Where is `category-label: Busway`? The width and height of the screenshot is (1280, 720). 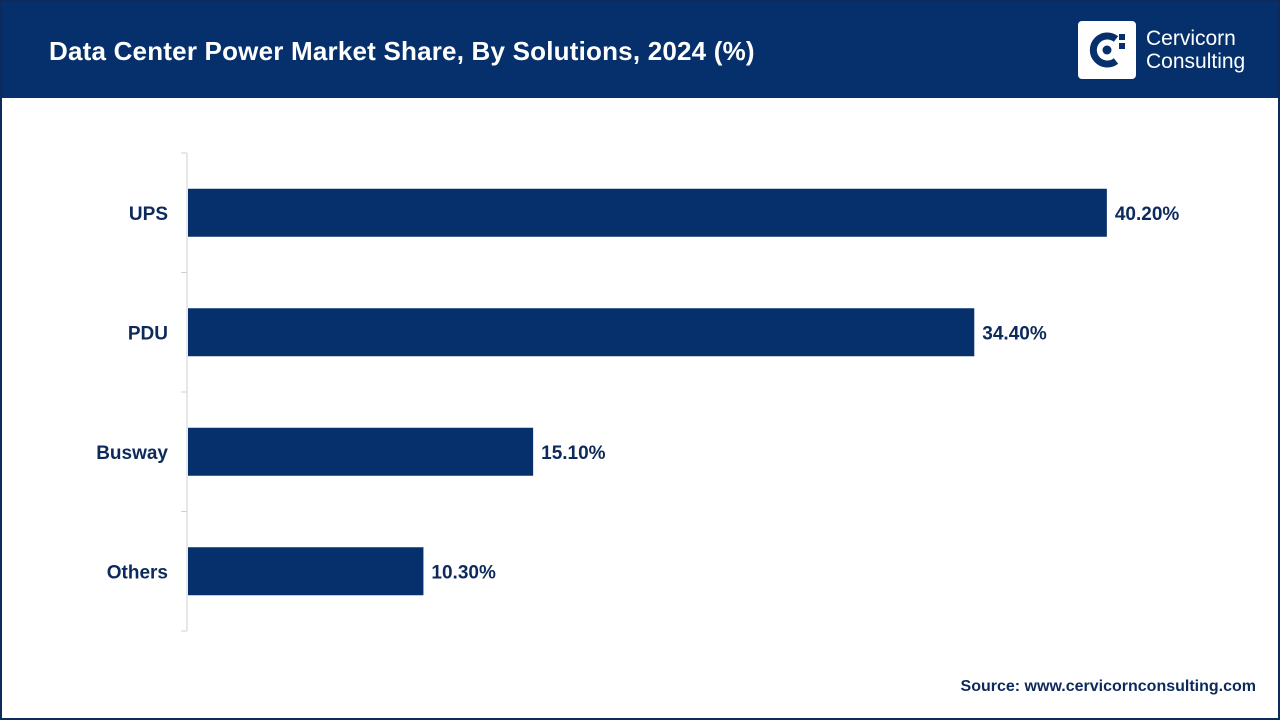
category-label: Busway is located at coordinates (132, 453).